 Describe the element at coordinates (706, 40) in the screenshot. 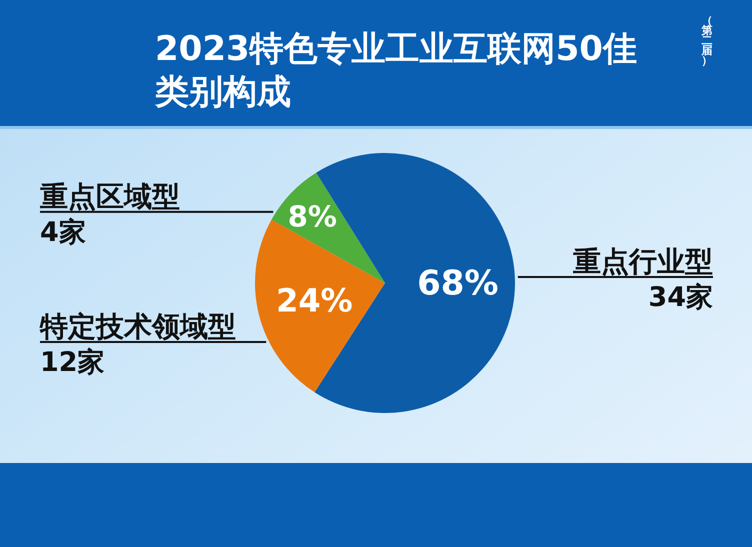

I see `chart-subtitle: （第二届）` at that location.